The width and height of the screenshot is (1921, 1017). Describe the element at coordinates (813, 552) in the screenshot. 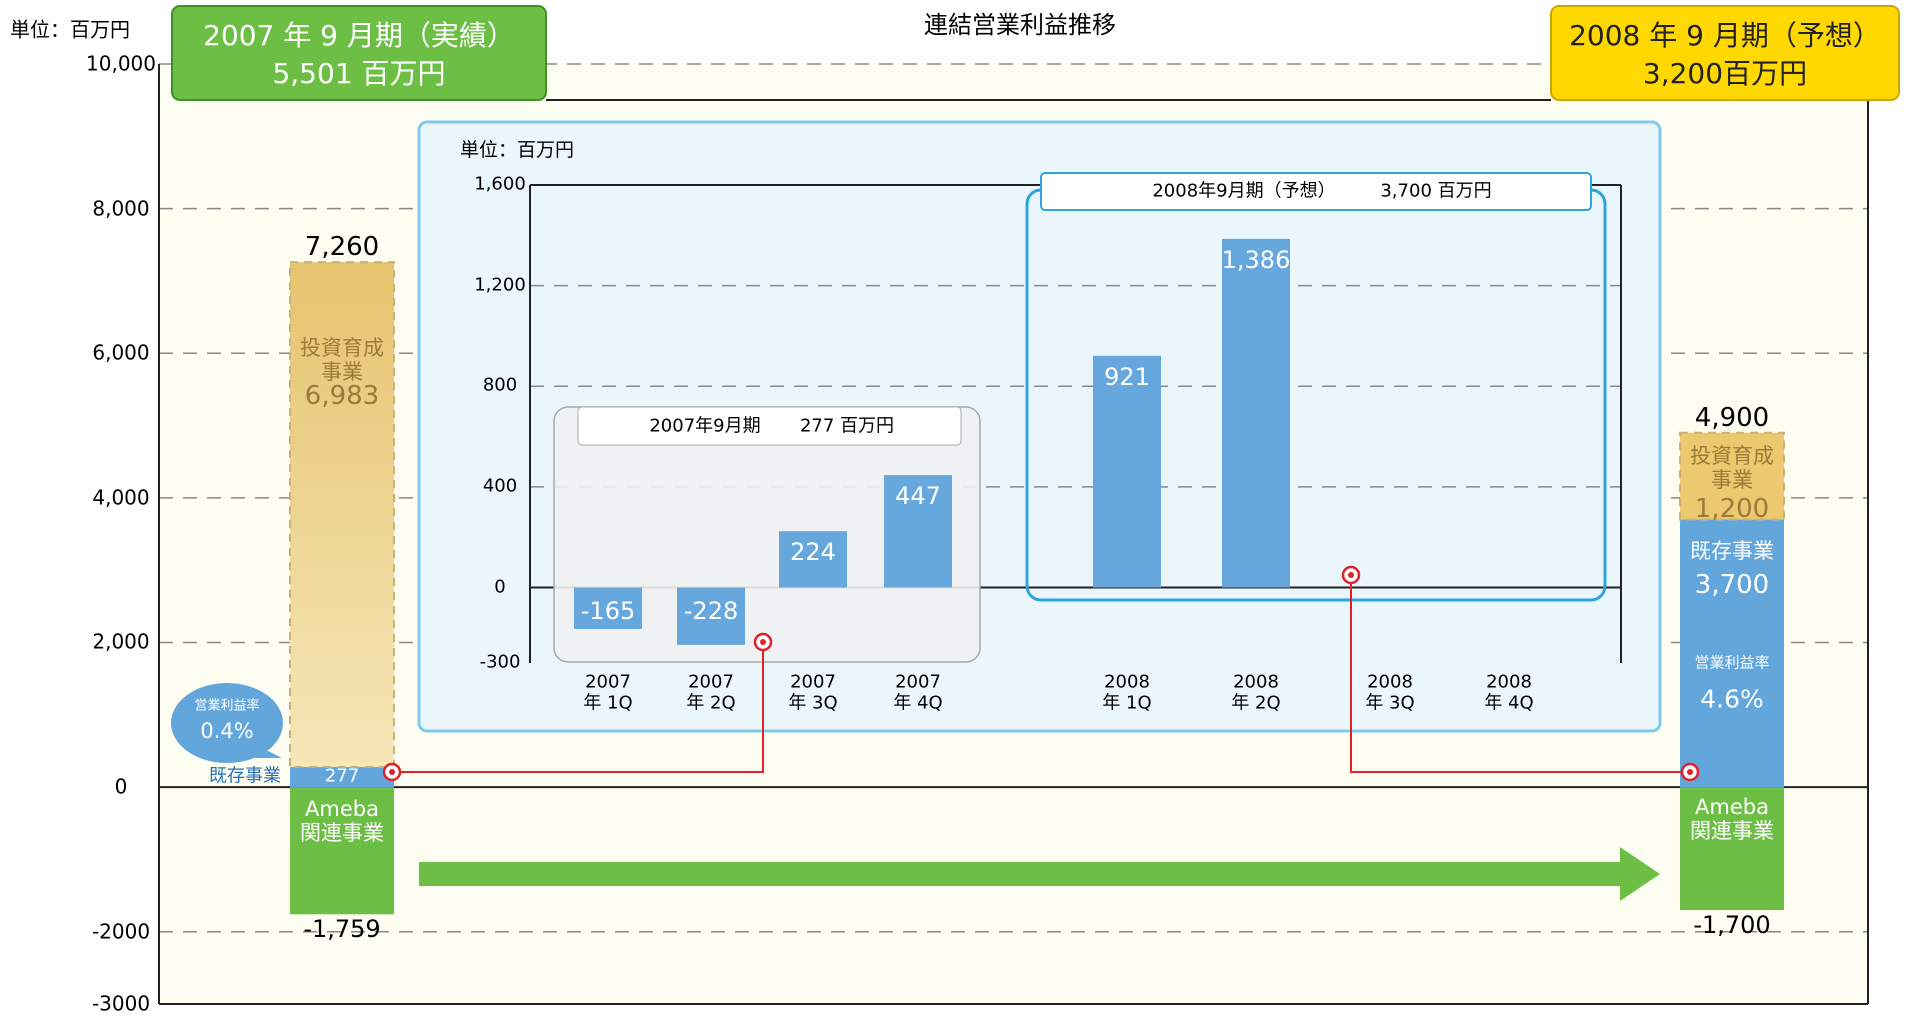

I see `value-label: 224` at that location.